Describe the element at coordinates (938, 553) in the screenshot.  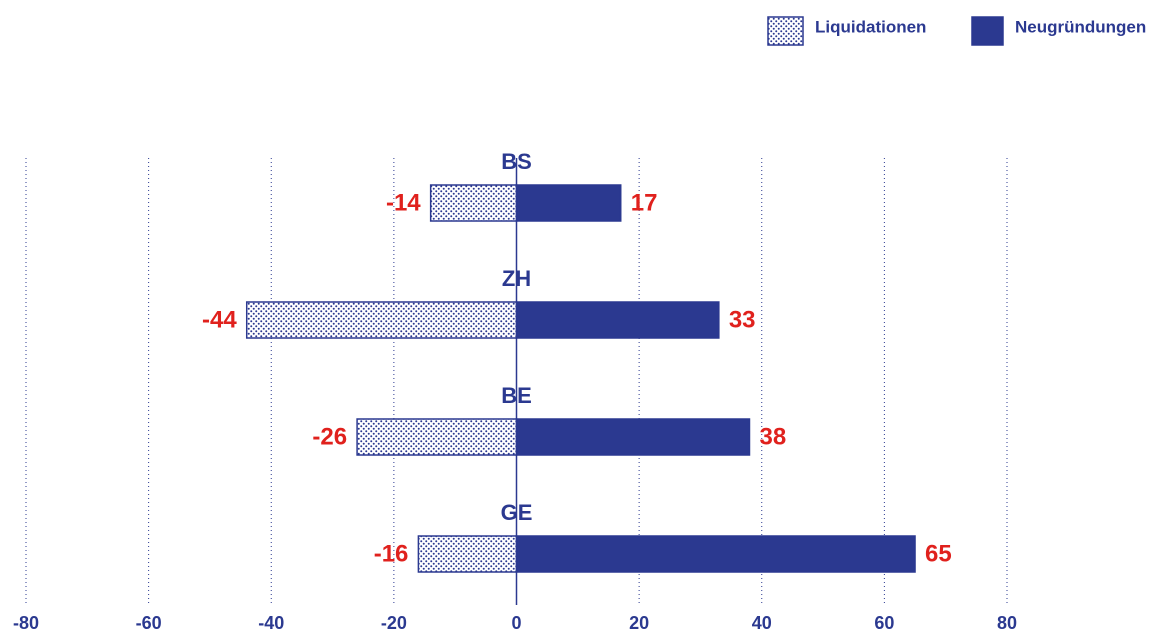
I see `value-label: 65` at that location.